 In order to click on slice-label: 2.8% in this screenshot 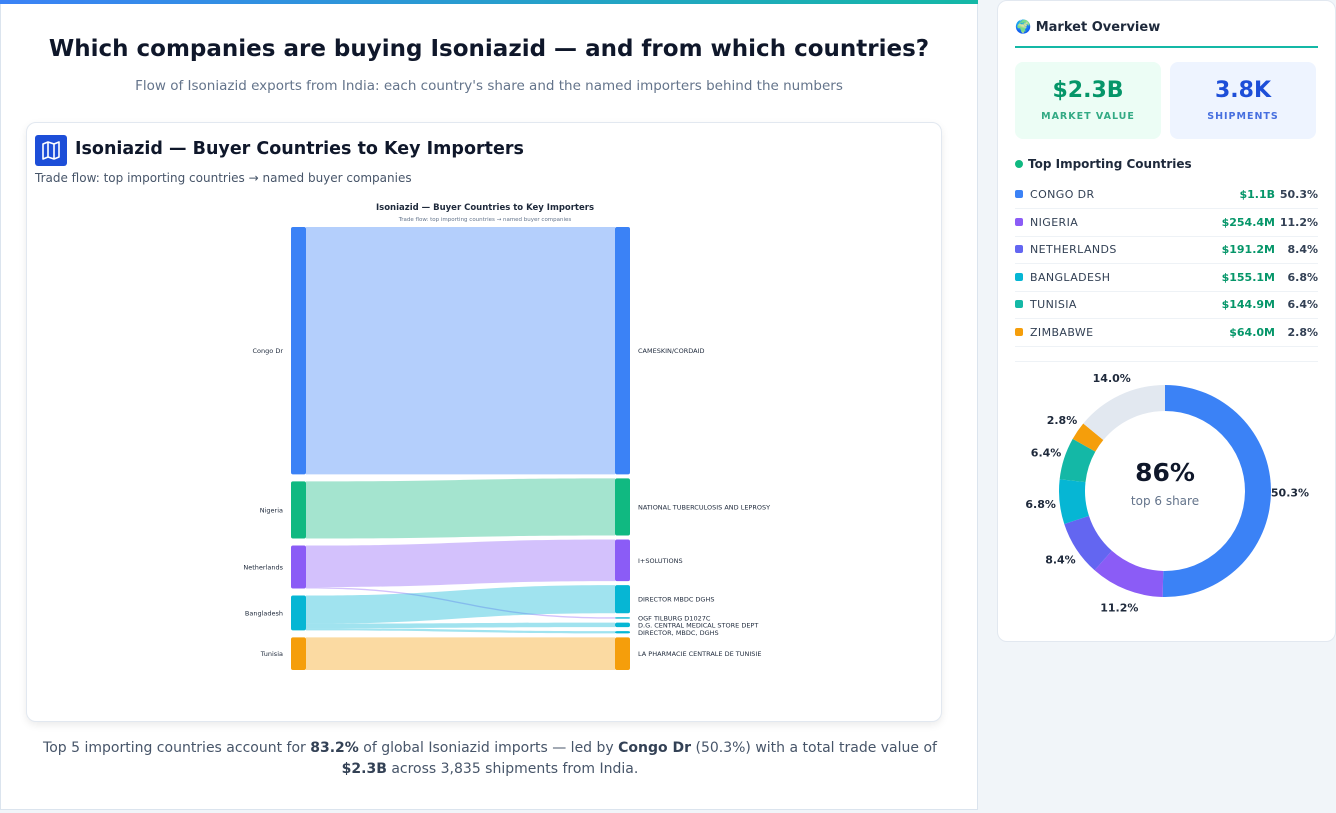, I will do `click(1062, 420)`.